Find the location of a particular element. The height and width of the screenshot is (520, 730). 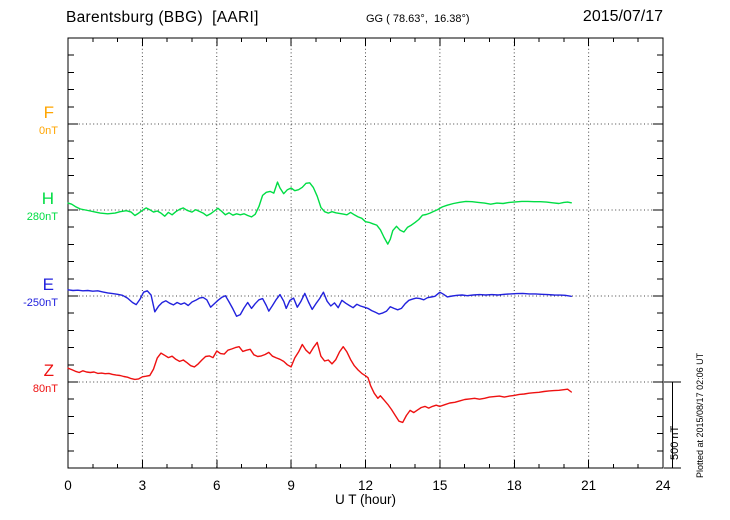

scale-bar is located at coordinates (672, 425).